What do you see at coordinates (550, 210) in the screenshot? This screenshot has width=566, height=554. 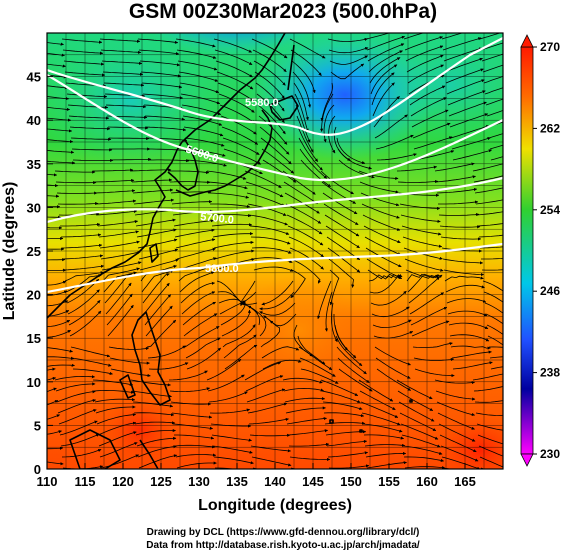 I see `colorbar-tick-label: 254` at bounding box center [550, 210].